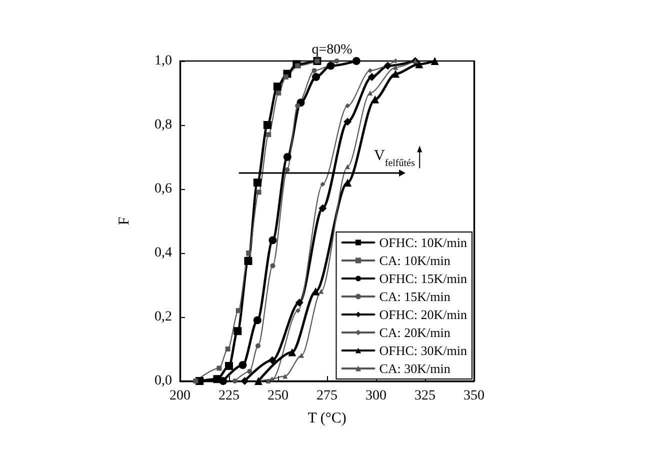 Image resolution: width=645 pixels, height=451 pixels. I want to click on legend-label: CA: 10K/min, so click(415, 260).